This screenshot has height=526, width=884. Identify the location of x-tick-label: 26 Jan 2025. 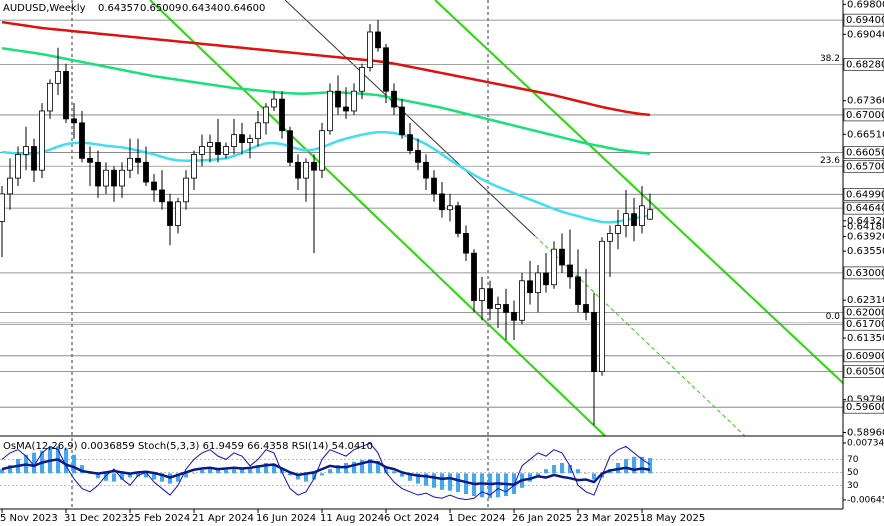
(542, 518).